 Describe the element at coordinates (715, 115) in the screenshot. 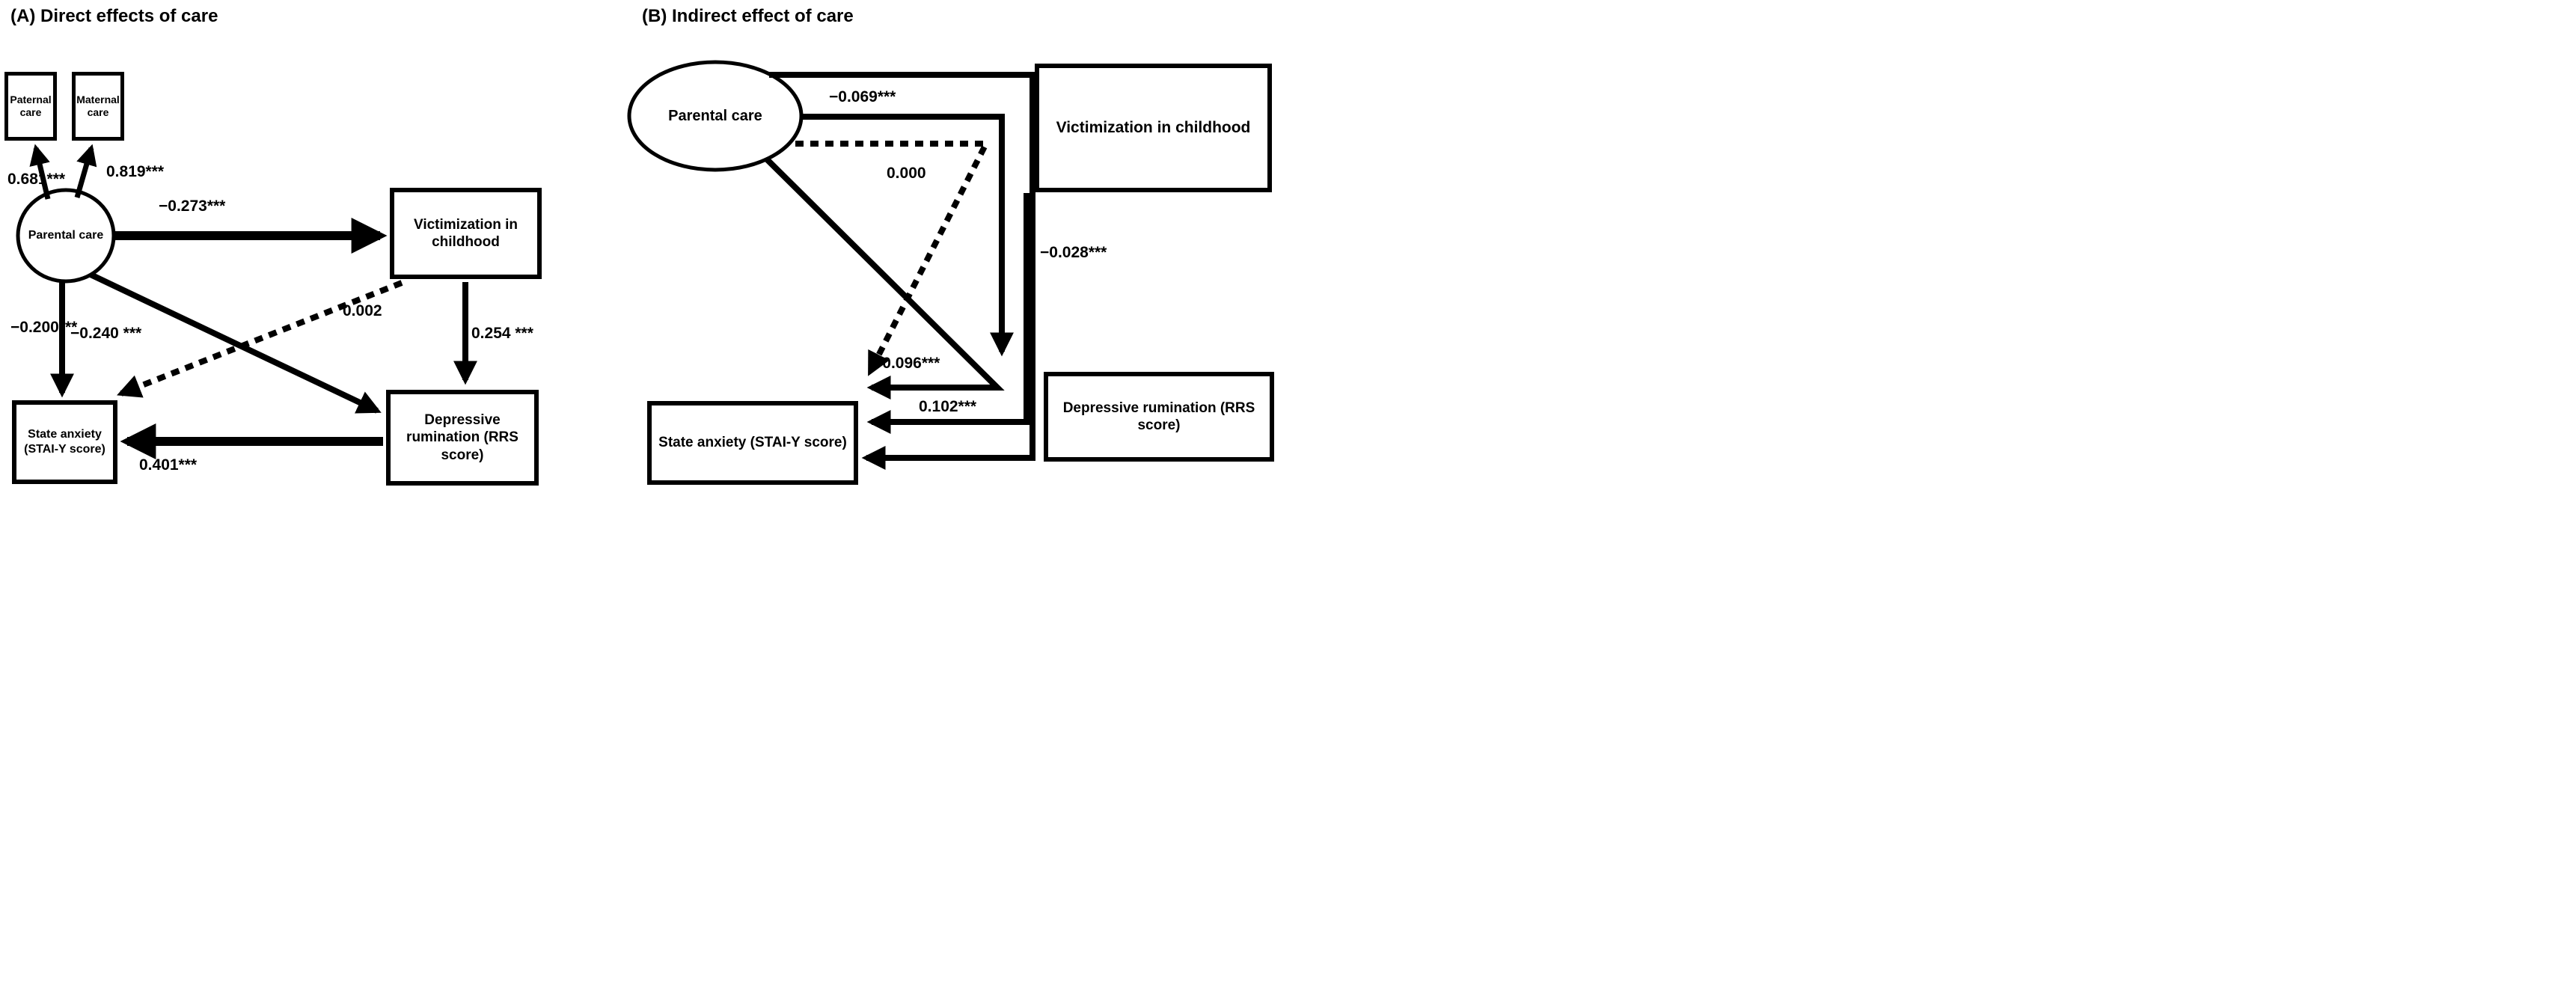

I see `label-parental-care-b: Parental care` at that location.